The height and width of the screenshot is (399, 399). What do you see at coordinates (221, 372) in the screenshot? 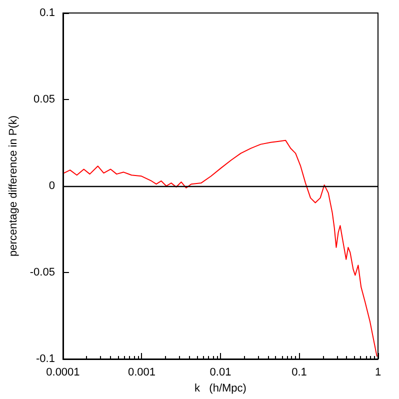
I see `x-tick-label: 0.01` at bounding box center [221, 372].